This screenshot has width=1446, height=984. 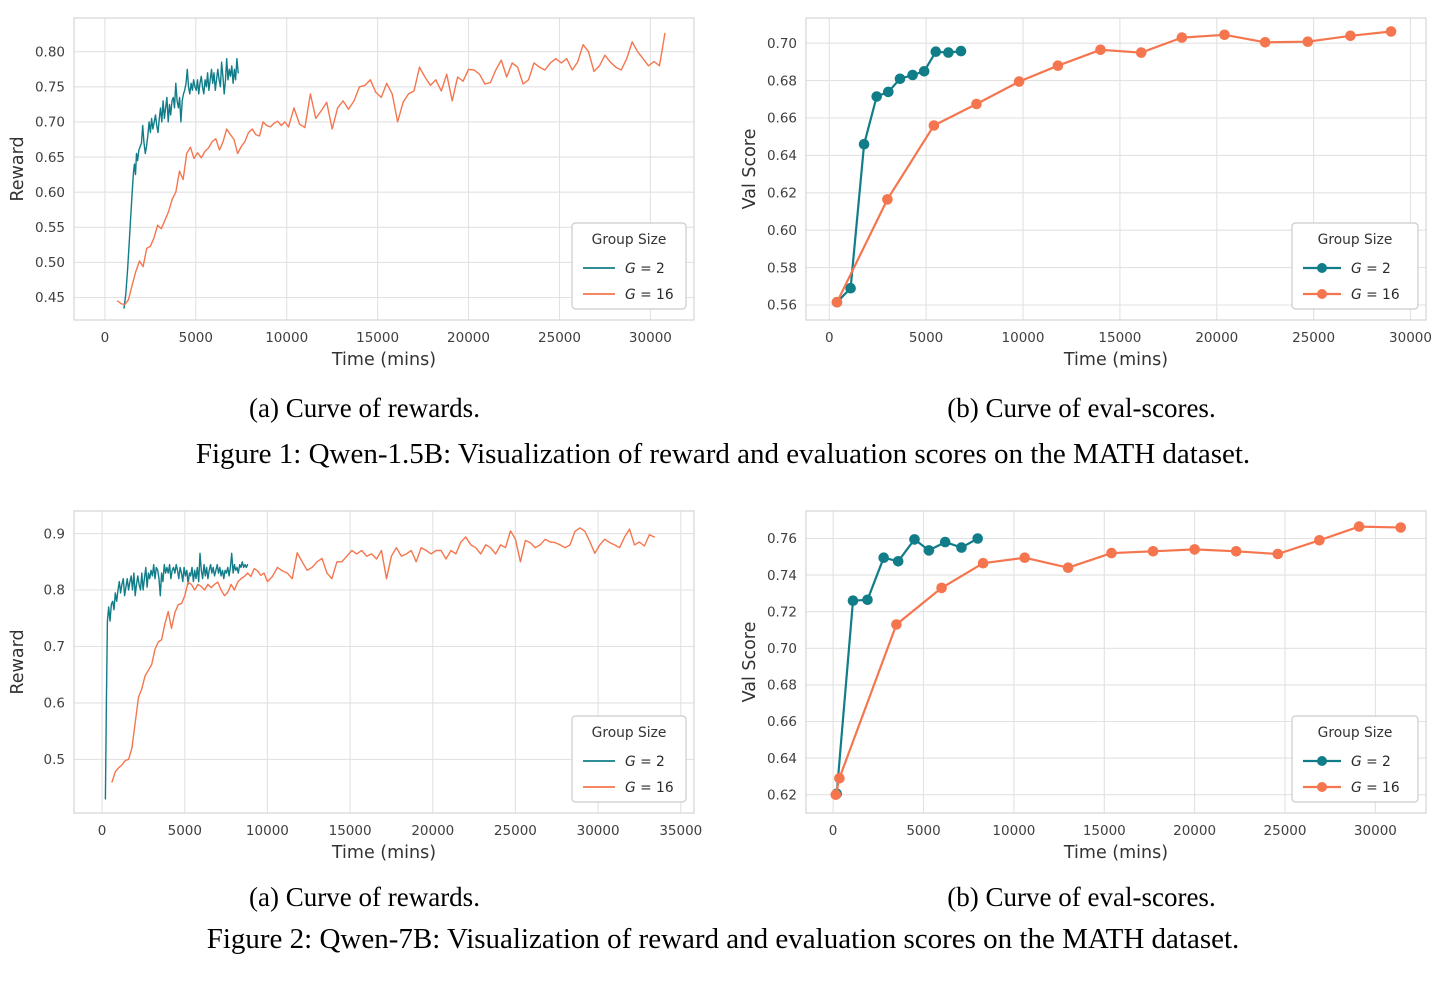 I want to click on y-tick-label: 0.58, so click(x=782, y=268).